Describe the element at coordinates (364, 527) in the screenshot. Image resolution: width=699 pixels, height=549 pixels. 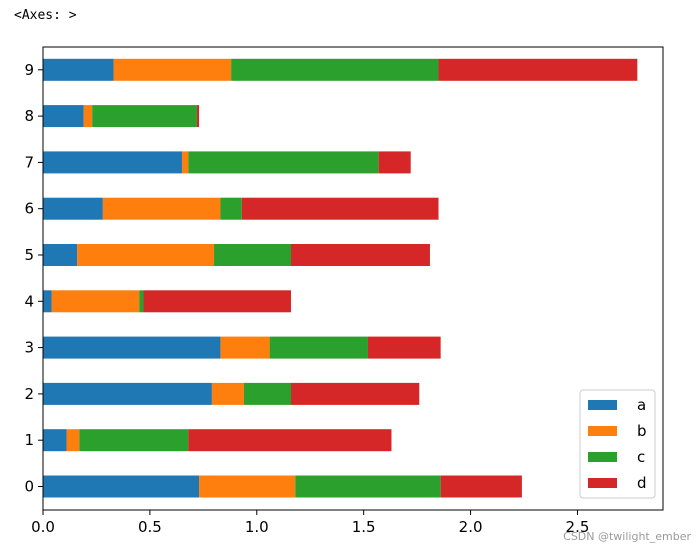
I see `x-tick-label: 1.5` at that location.